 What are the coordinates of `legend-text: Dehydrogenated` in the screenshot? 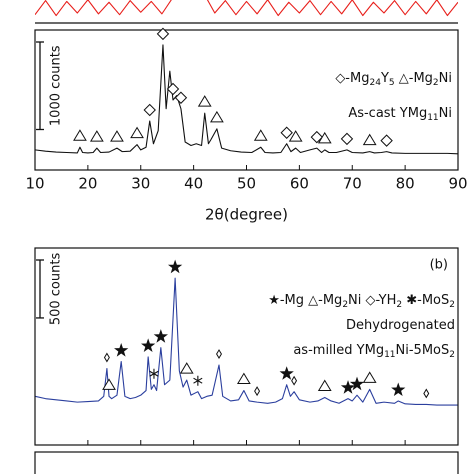 It's located at (400, 325).